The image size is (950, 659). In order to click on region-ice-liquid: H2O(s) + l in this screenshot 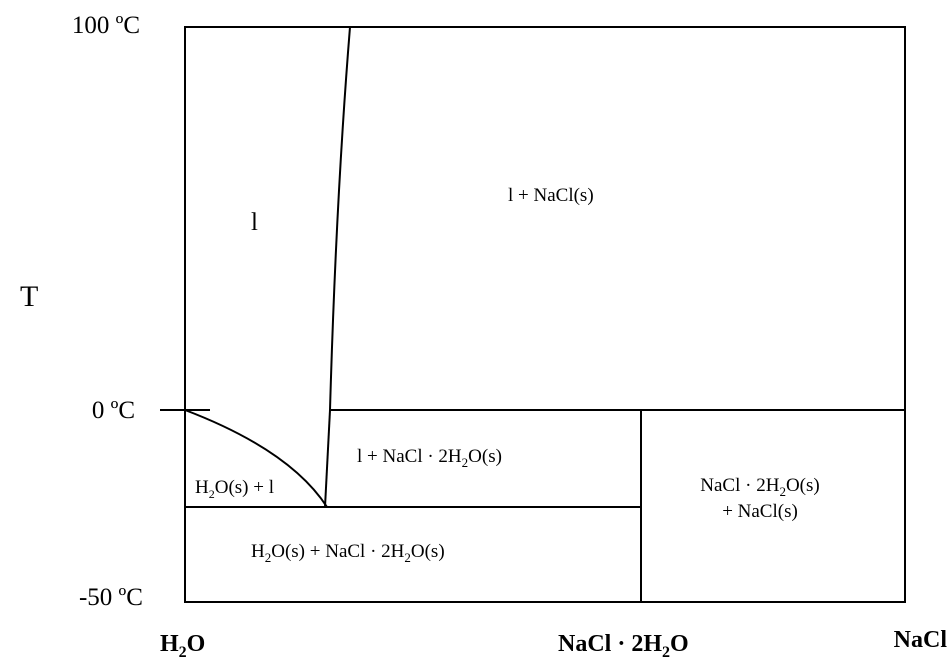, I will do `click(234, 489)`.